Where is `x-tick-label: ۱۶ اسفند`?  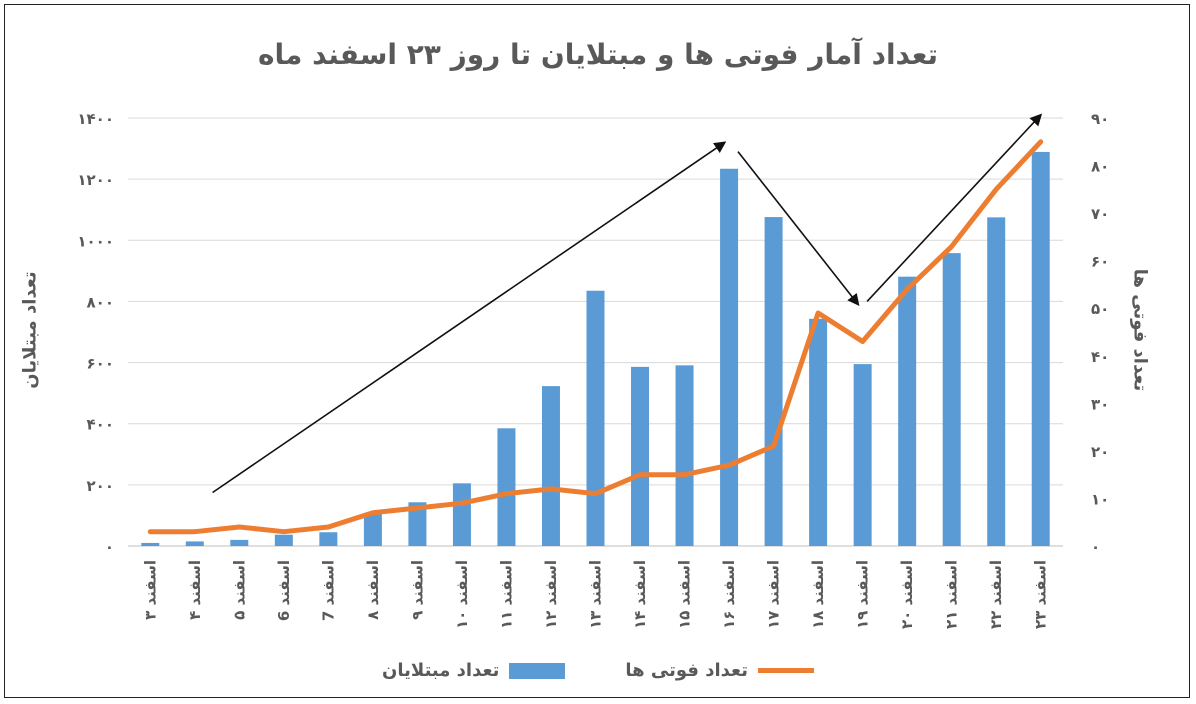
x-tick-label: ۱۶ اسفند is located at coordinates (729, 594).